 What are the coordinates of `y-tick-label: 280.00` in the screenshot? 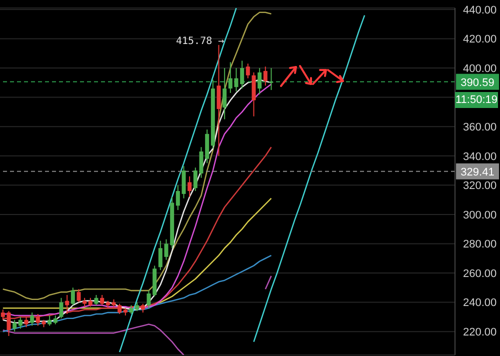 It's located at (480, 244).